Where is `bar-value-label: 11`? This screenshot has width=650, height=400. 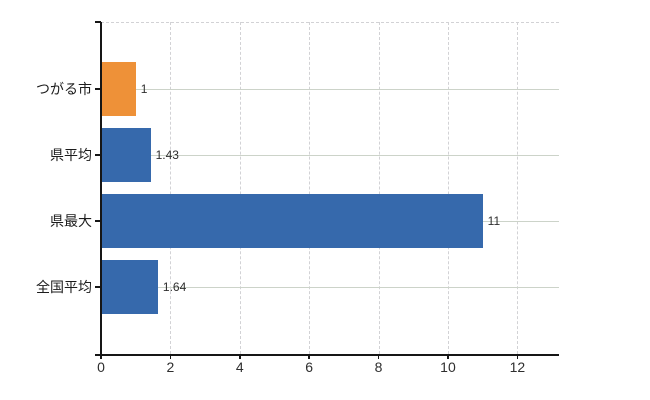
bar-value-label: 11 is located at coordinates (494, 221).